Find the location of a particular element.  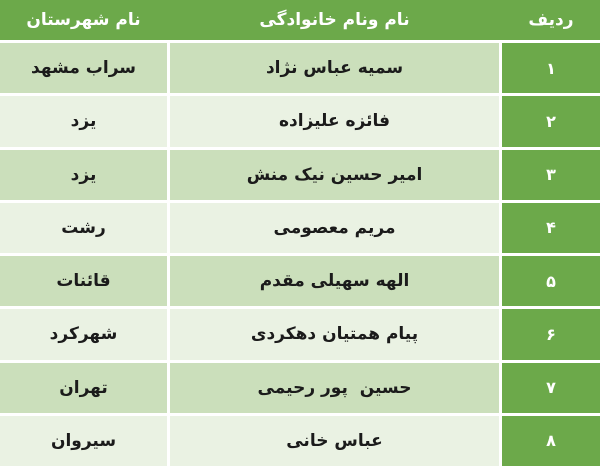

table-row: ۵ الهه سهیلی مقدم قائنات is located at coordinates (300, 281).